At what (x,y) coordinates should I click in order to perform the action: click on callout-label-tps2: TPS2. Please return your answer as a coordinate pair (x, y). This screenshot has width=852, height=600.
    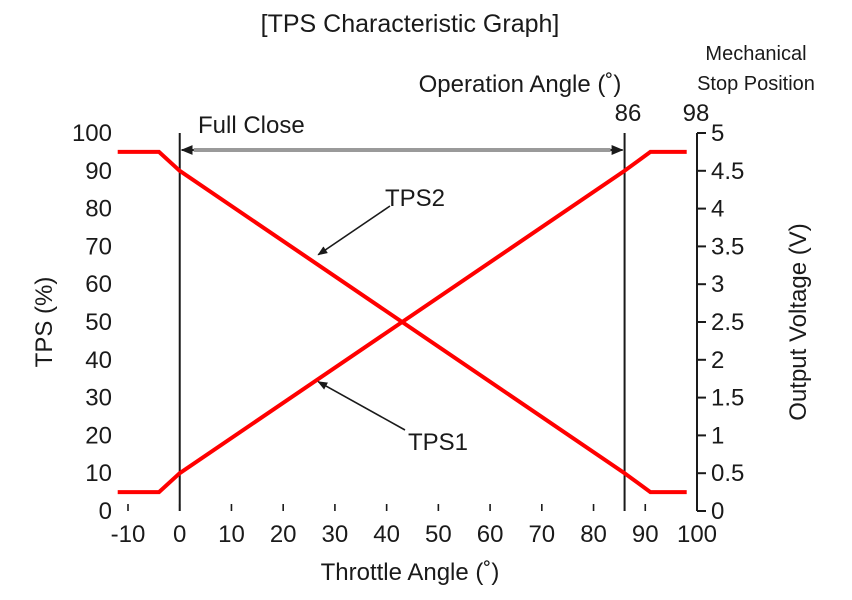
    Looking at the image, I should click on (415, 198).